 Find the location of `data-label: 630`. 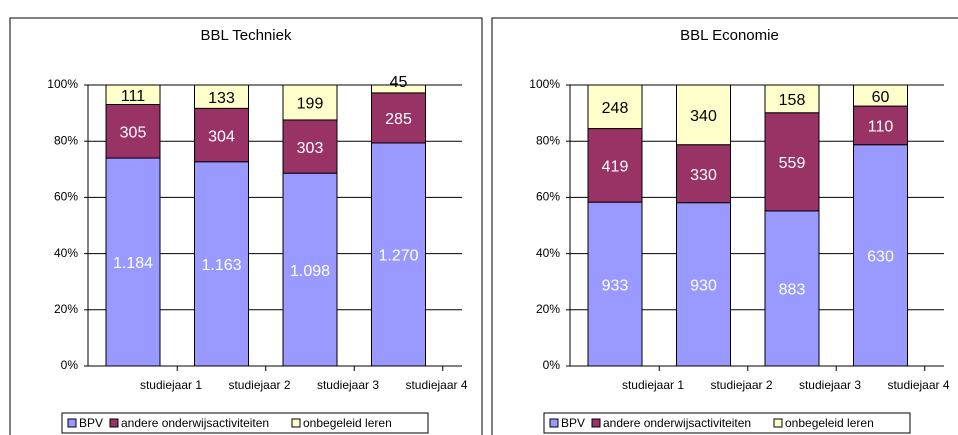

data-label: 630 is located at coordinates (880, 257).